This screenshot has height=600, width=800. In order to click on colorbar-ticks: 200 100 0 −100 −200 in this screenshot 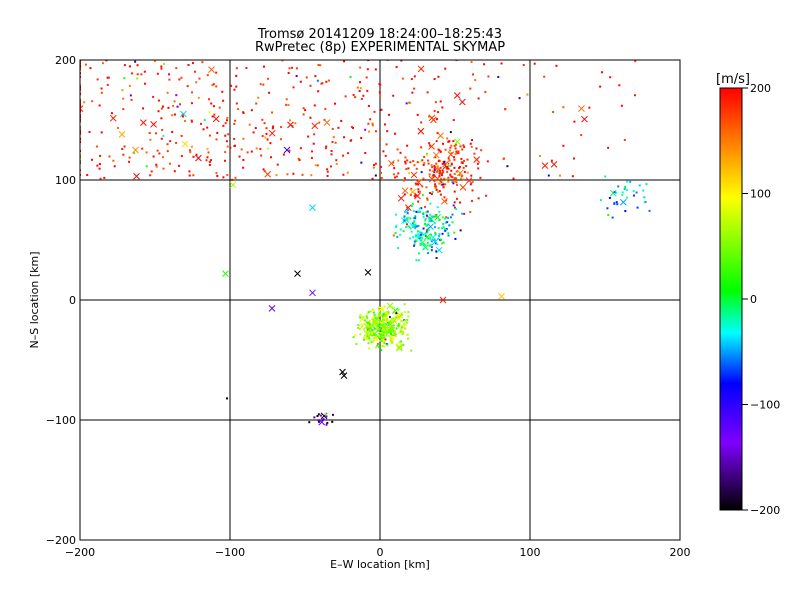, I will do `click(761, 299)`.